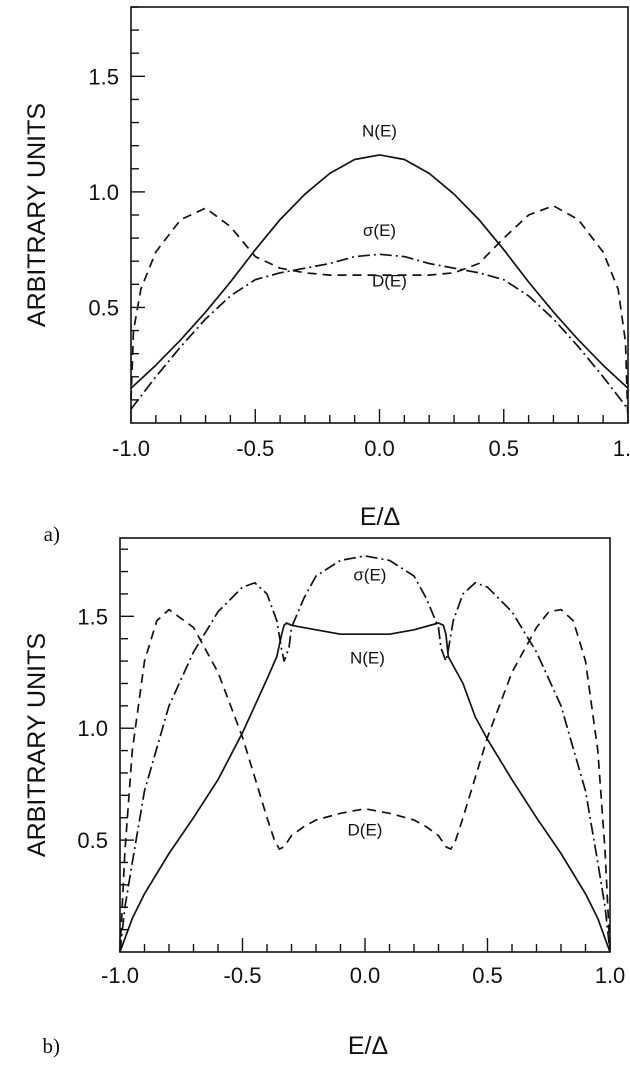  Describe the element at coordinates (379, 331) in the screenshot. I see `series-sigmae-line` at that location.